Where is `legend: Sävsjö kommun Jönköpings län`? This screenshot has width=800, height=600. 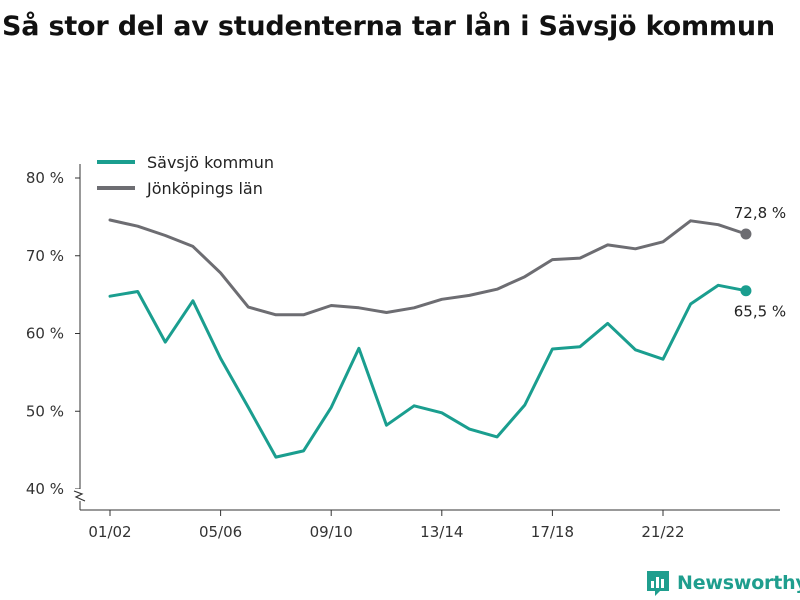
legend: Sävsjö kommun Jönköpings län is located at coordinates (185, 175).